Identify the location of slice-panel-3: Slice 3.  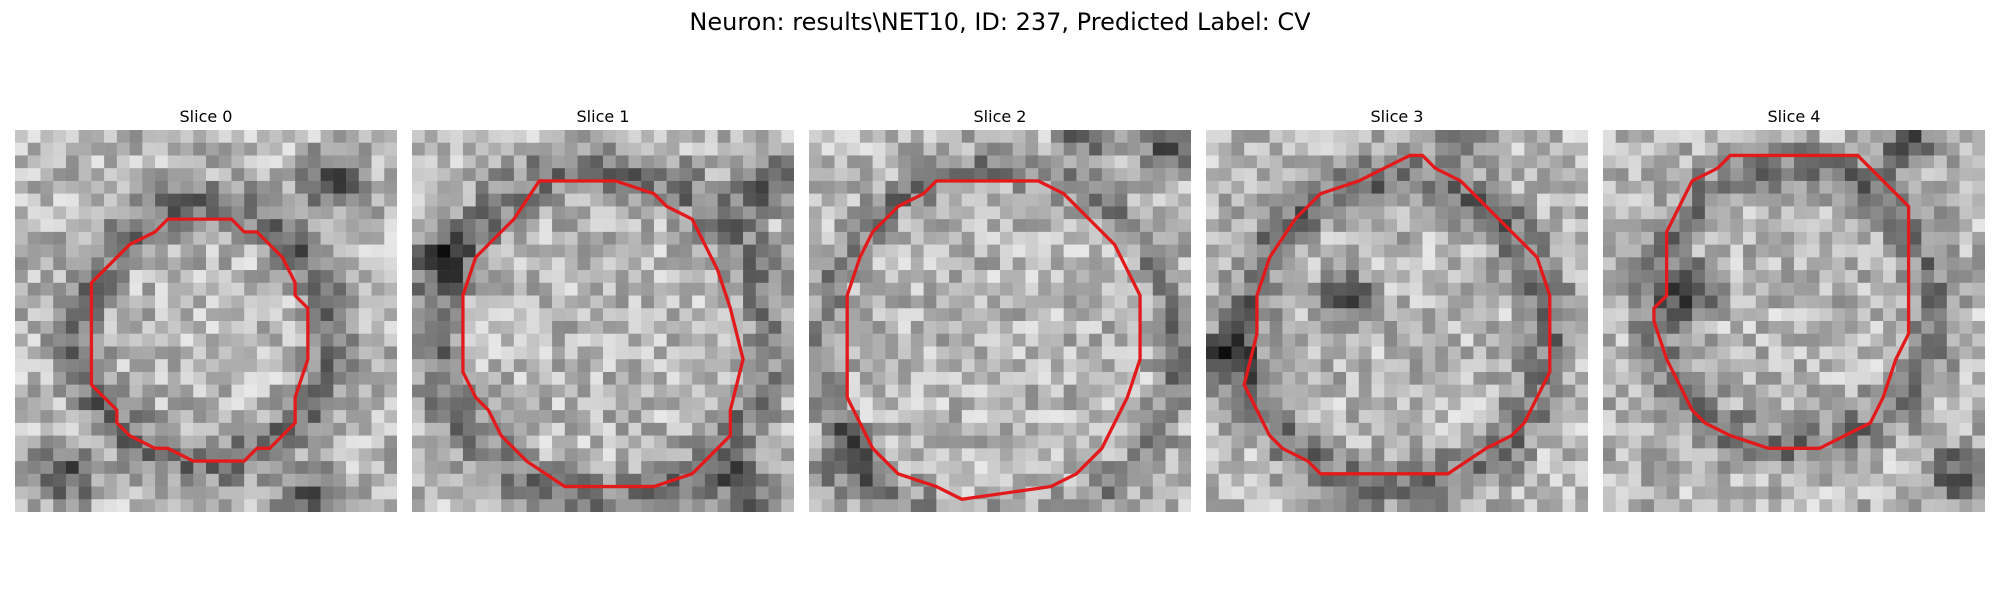
(1397, 308).